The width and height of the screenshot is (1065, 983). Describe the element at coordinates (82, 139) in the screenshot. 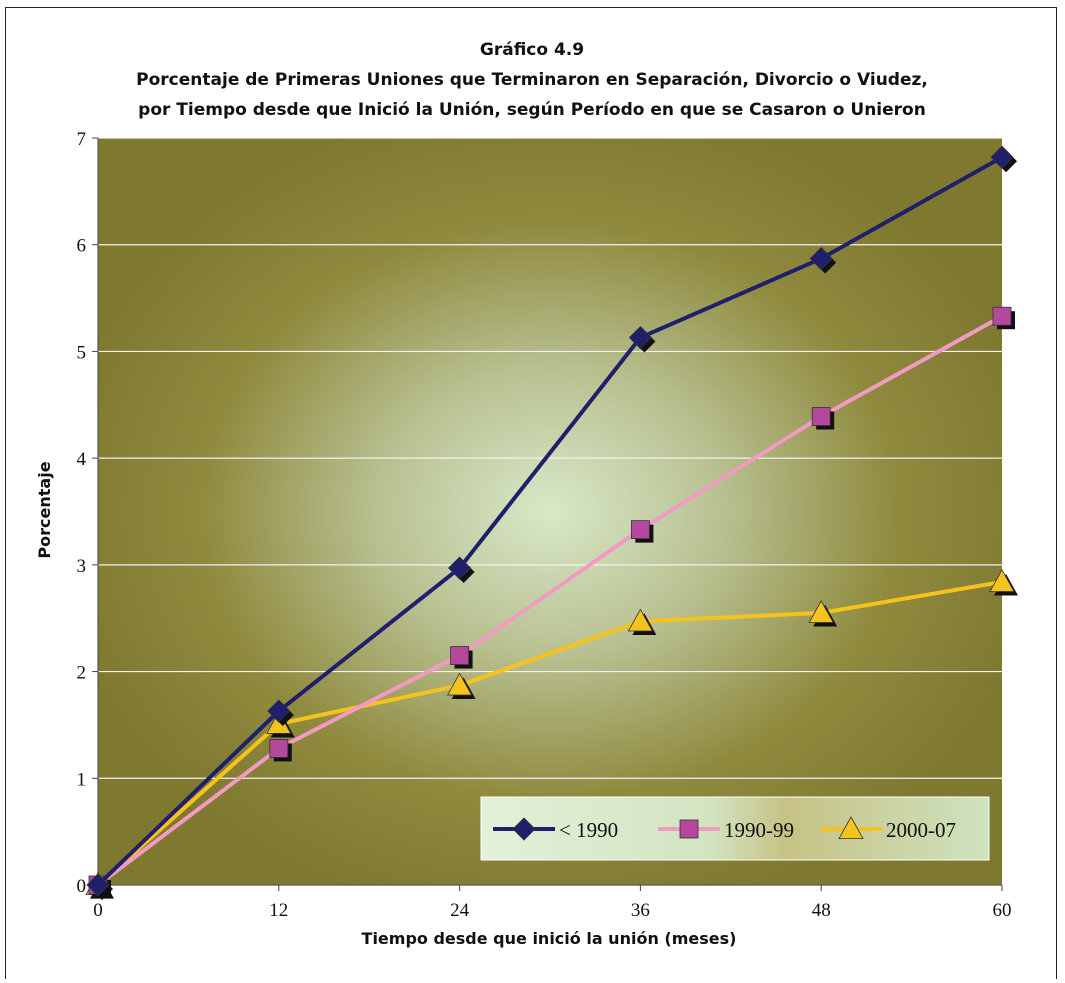

I see `y-tick-label-7: 7` at that location.